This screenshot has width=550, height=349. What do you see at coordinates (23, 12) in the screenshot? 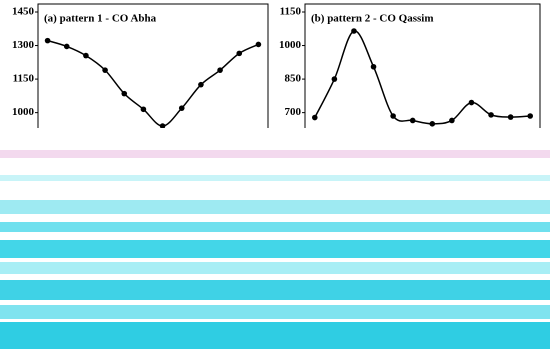
I see `y-tick-label: 1450` at bounding box center [23, 12].